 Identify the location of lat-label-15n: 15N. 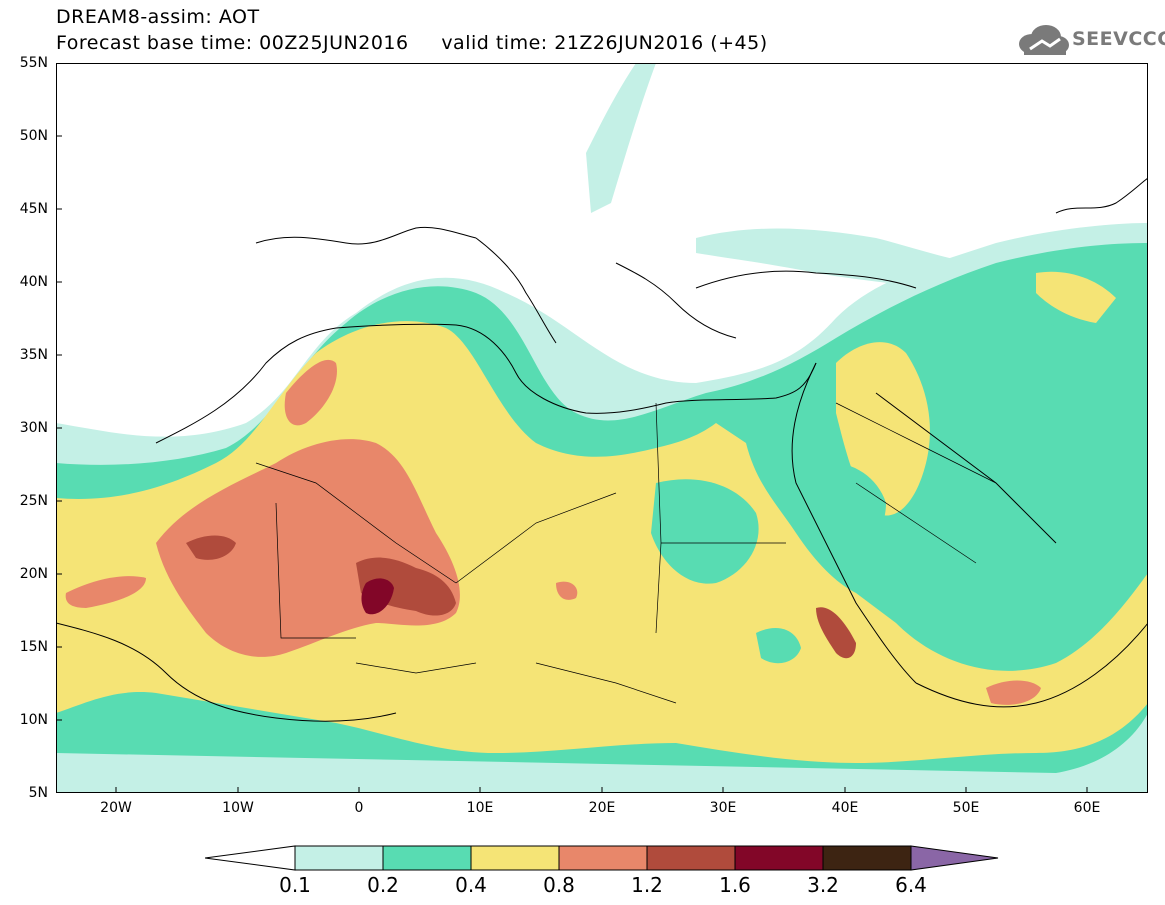
(33, 647).